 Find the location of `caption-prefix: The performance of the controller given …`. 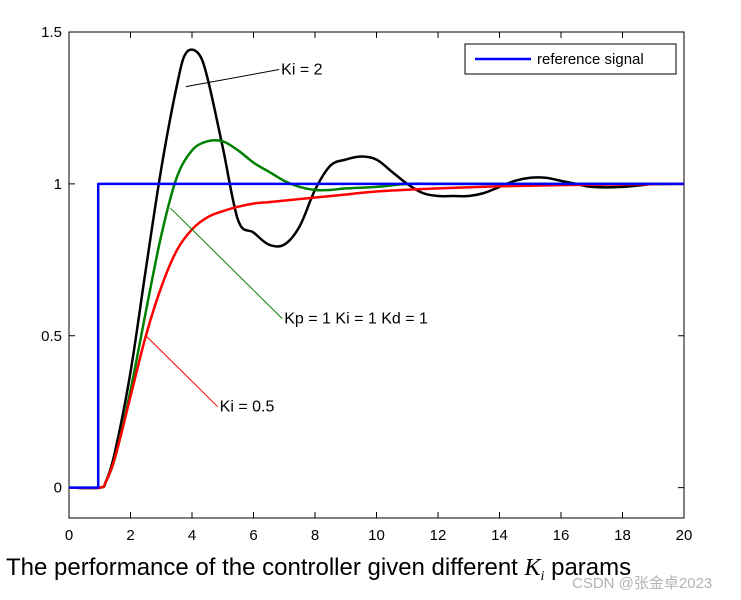

caption-prefix: The performance of the controller given … is located at coordinates (265, 567).